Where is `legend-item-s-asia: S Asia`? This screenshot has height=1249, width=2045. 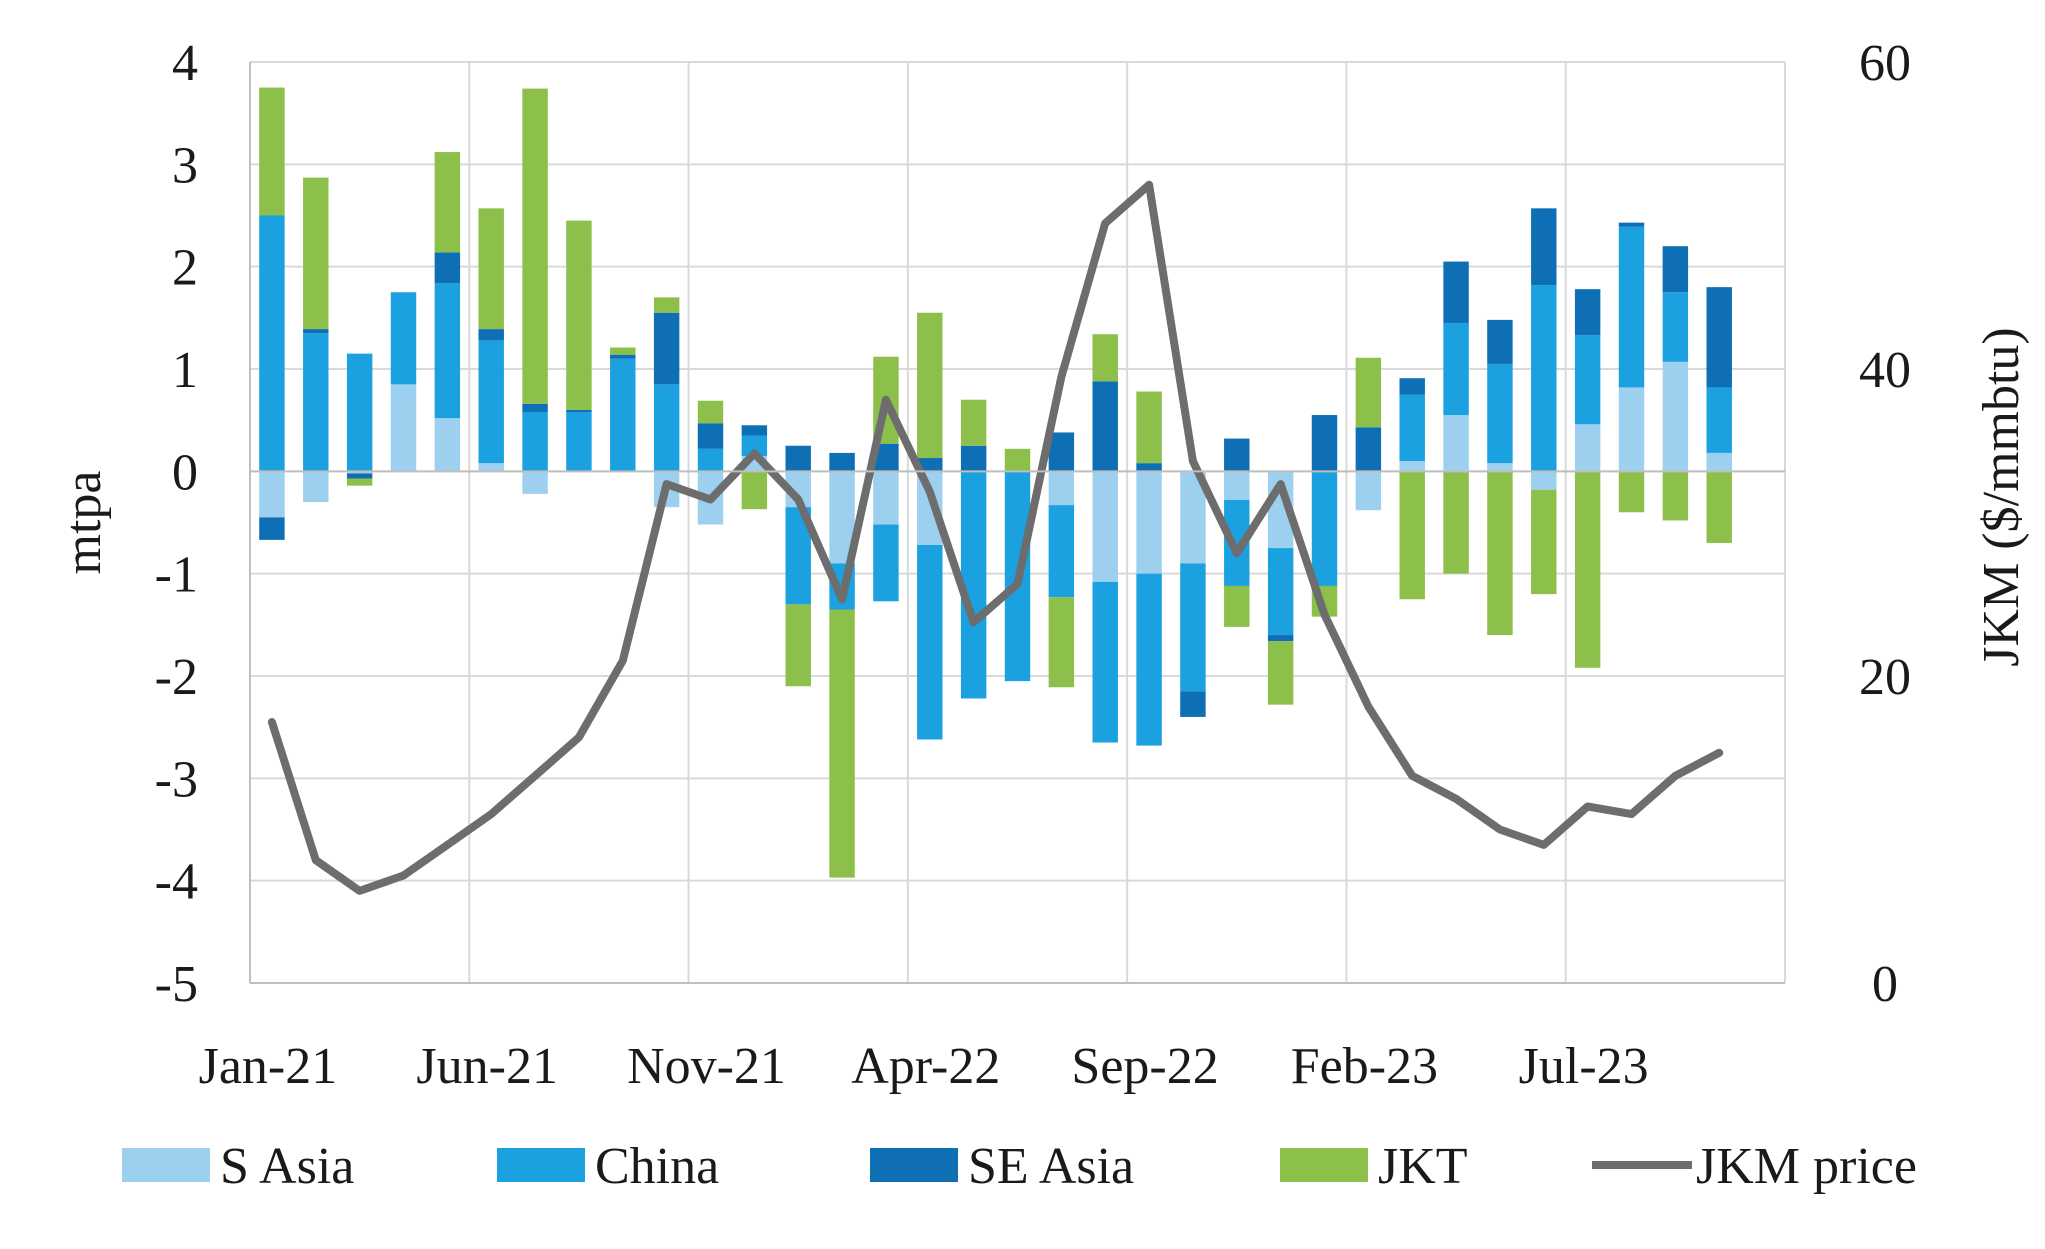 legend-item-s-asia: S Asia is located at coordinates (238, 1166).